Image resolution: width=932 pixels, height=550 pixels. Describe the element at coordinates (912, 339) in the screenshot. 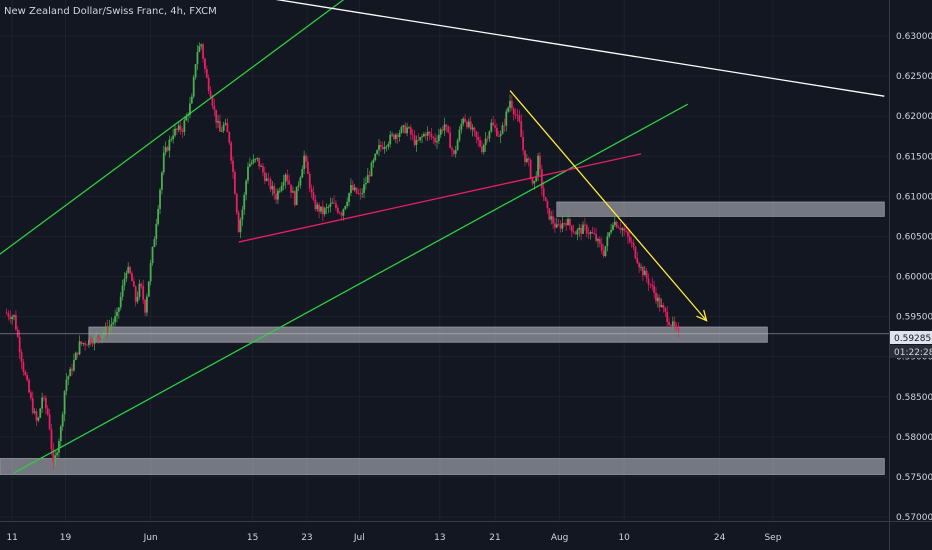

I see `last-price-text: 0.59285` at that location.